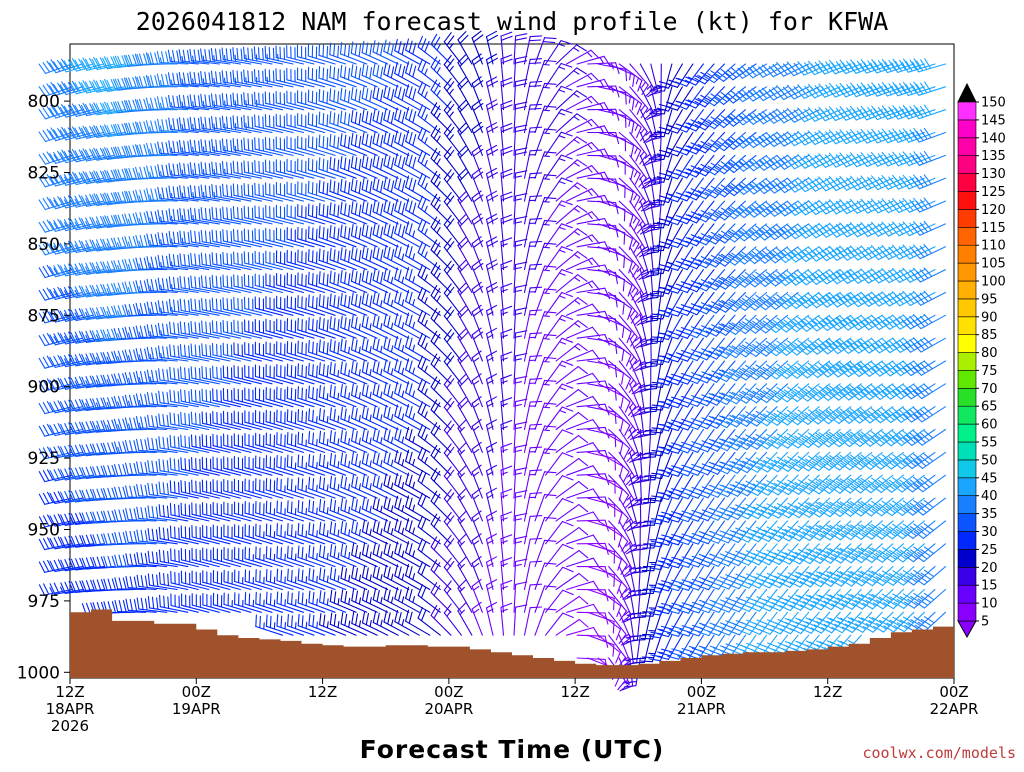  What do you see at coordinates (967, 93) in the screenshot?
I see `colorbar-over-arrow` at bounding box center [967, 93].